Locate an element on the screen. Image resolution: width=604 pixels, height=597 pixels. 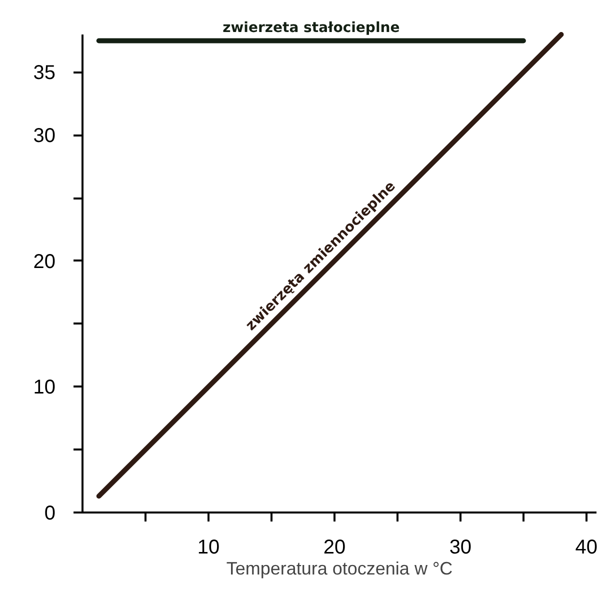
x-axis-title: Temperatura otoczenia w °C is located at coordinates (339, 568).